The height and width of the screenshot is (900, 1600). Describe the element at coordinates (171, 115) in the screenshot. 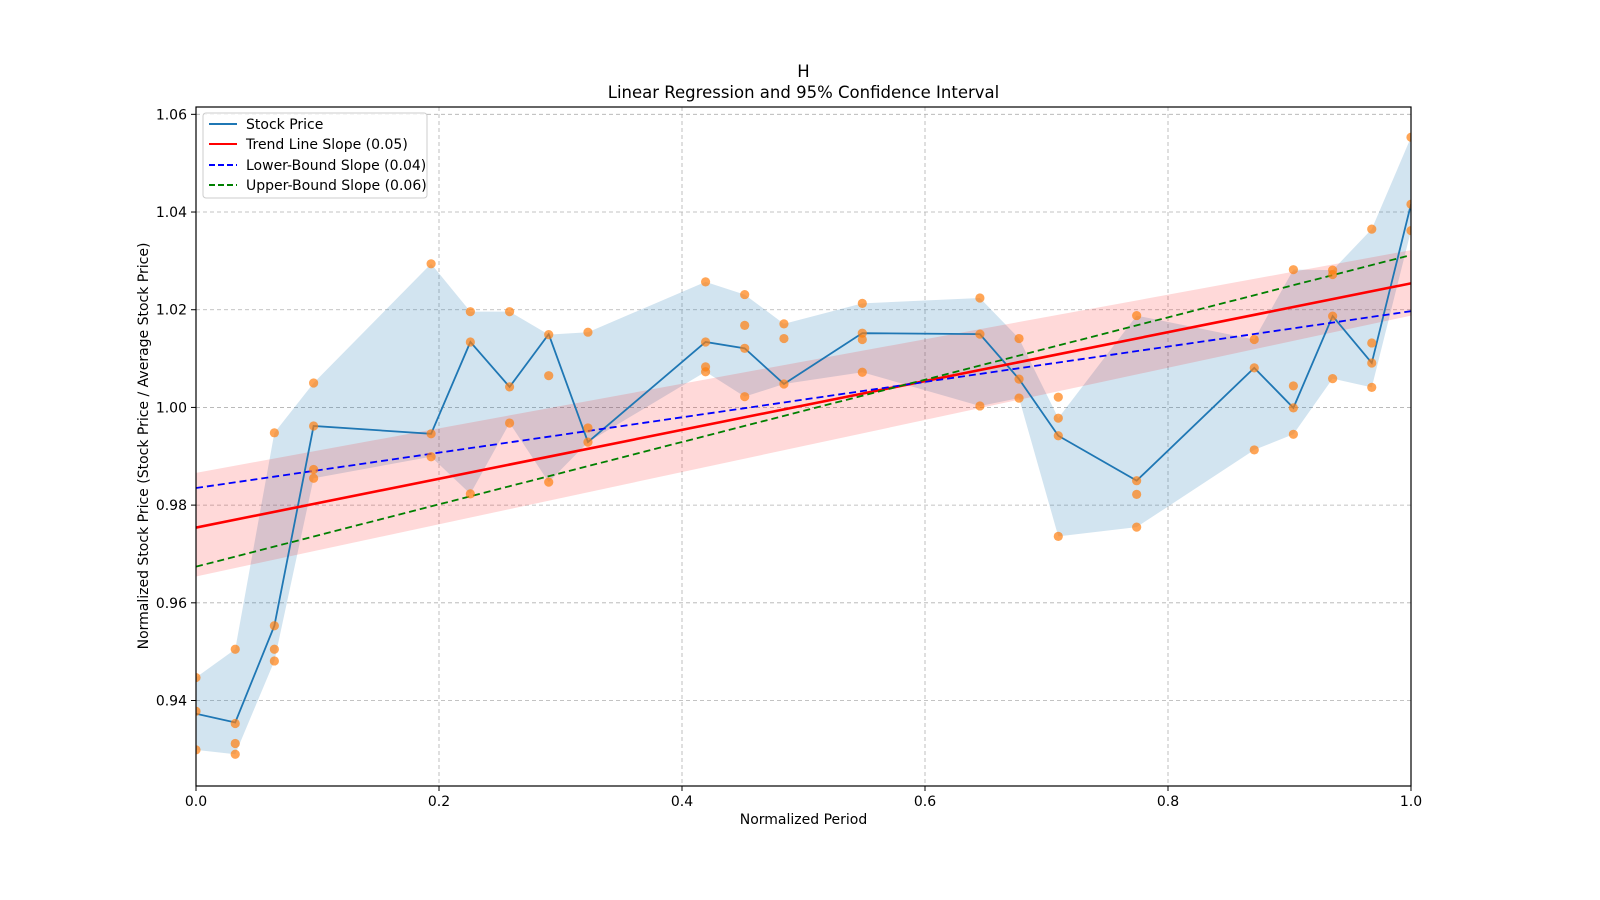

I see `y-tick-label: 1.06` at that location.